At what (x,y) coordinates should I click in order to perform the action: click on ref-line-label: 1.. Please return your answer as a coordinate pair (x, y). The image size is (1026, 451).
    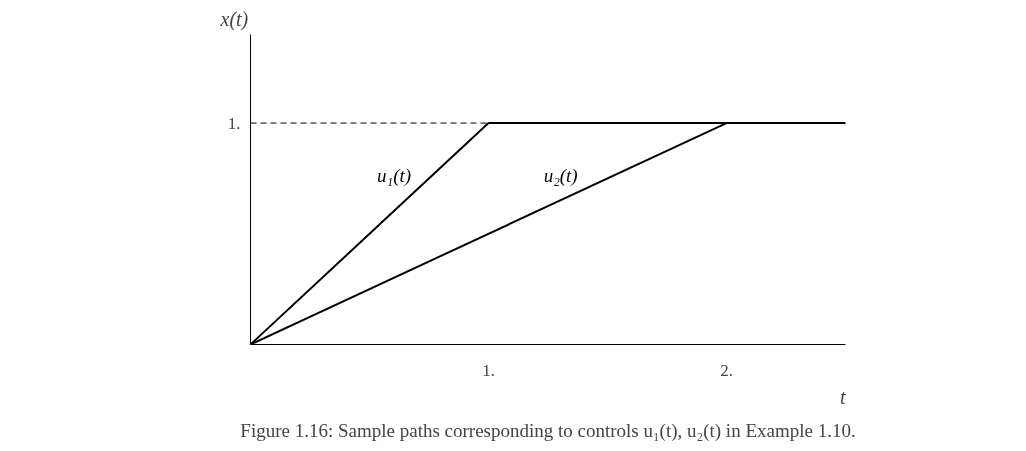
    Looking at the image, I should click on (234, 123).